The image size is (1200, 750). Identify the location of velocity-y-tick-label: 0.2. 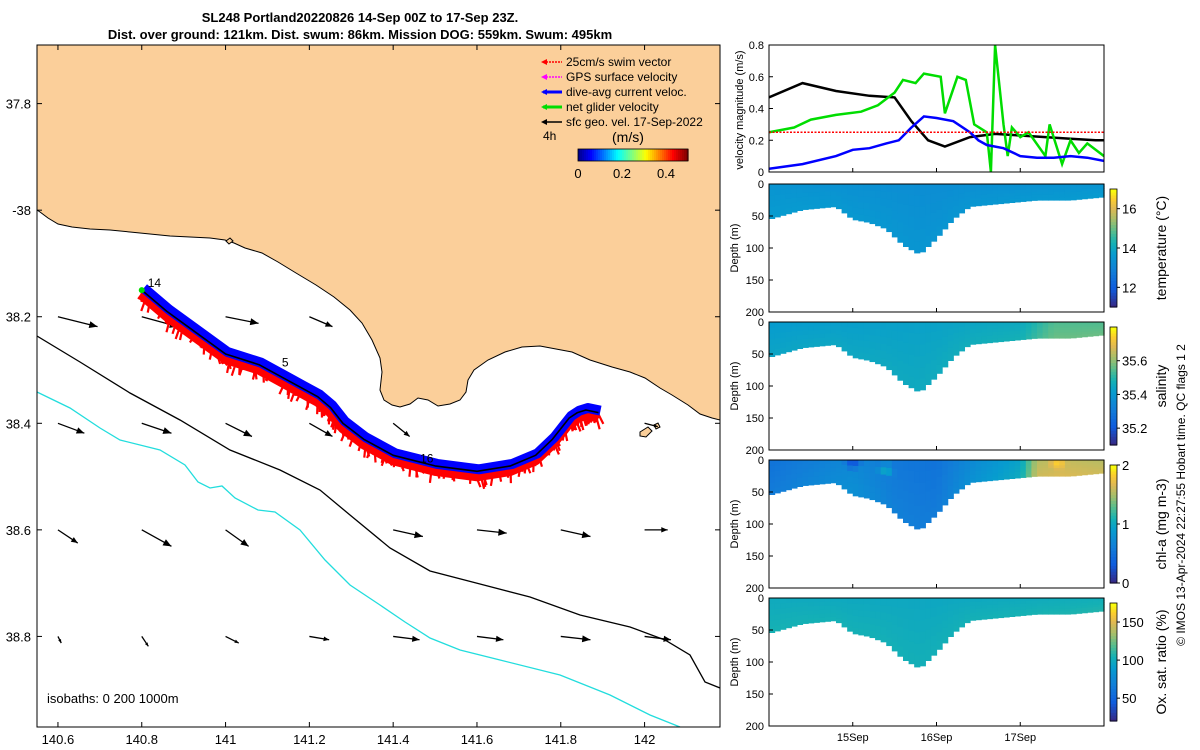
(756, 141).